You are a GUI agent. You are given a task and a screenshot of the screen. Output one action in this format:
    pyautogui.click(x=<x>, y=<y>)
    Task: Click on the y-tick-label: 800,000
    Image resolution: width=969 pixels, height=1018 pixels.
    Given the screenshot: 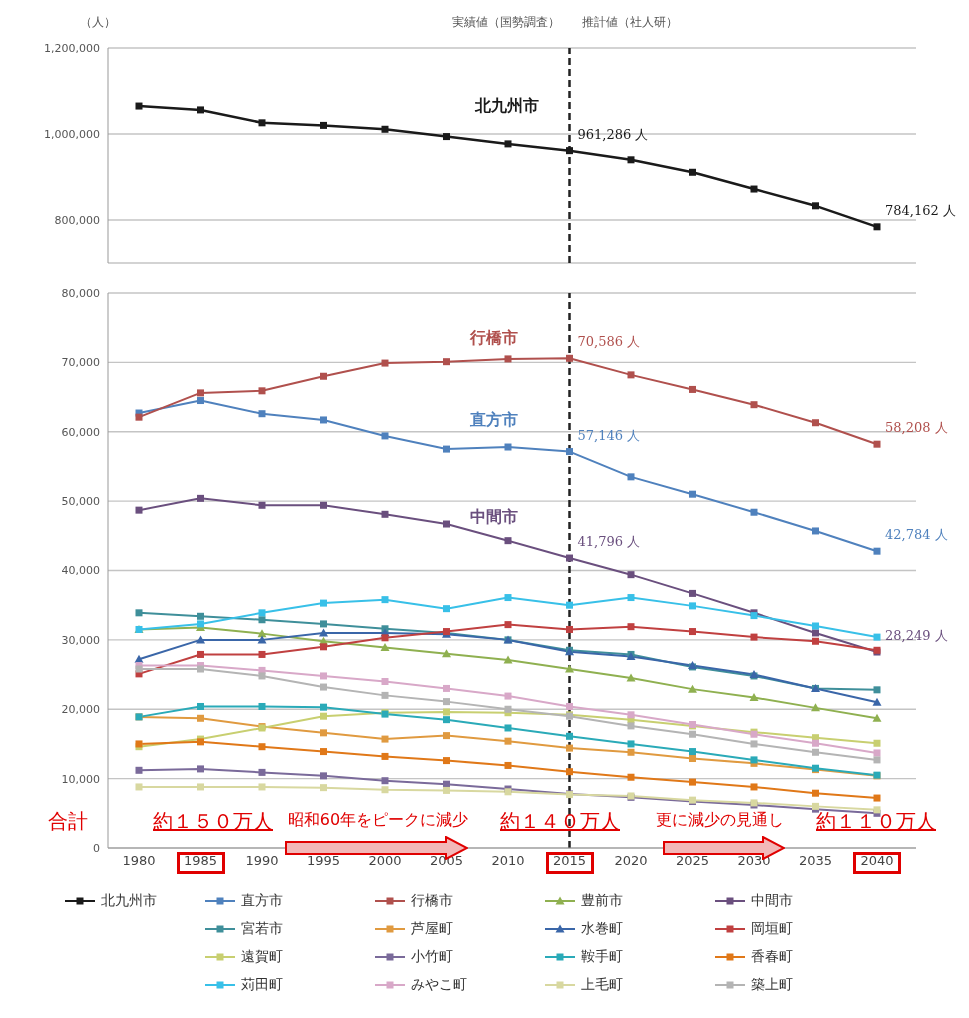 What is the action you would take?
    pyautogui.click(x=77, y=220)
    